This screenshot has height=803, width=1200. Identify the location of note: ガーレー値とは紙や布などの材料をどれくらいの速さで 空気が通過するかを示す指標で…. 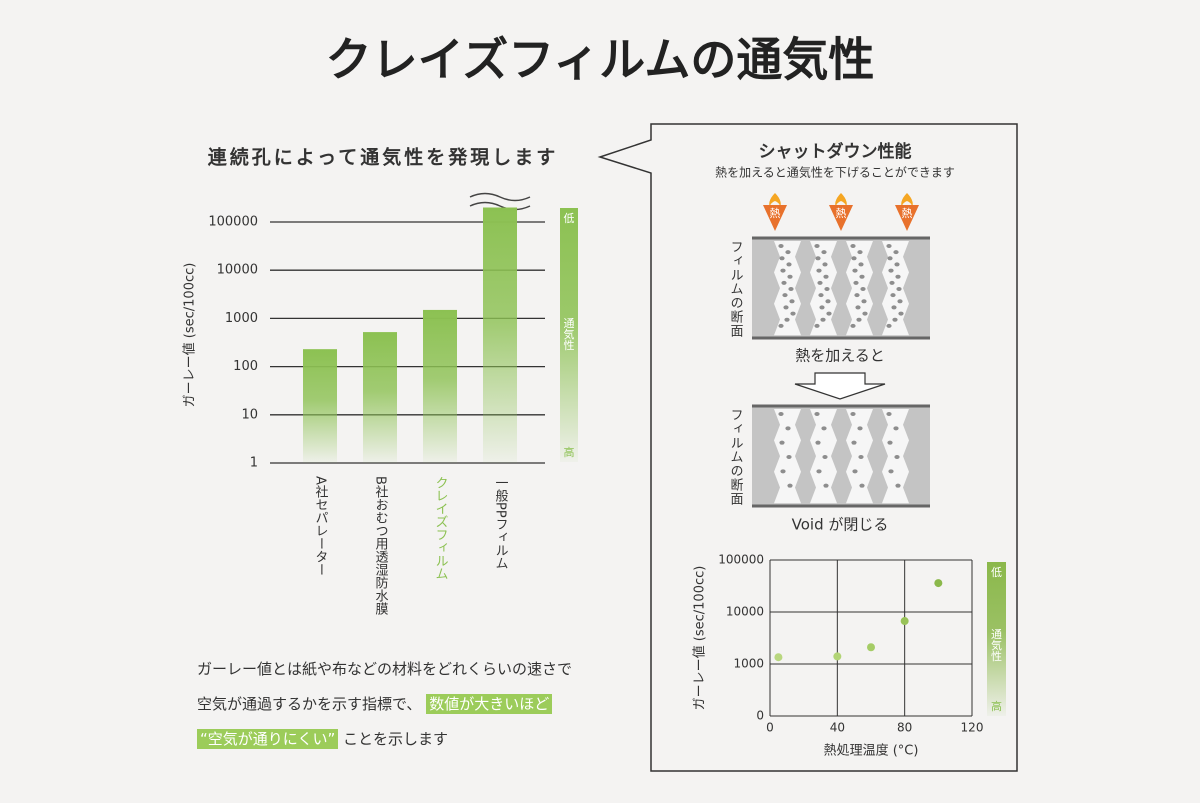
(384, 704).